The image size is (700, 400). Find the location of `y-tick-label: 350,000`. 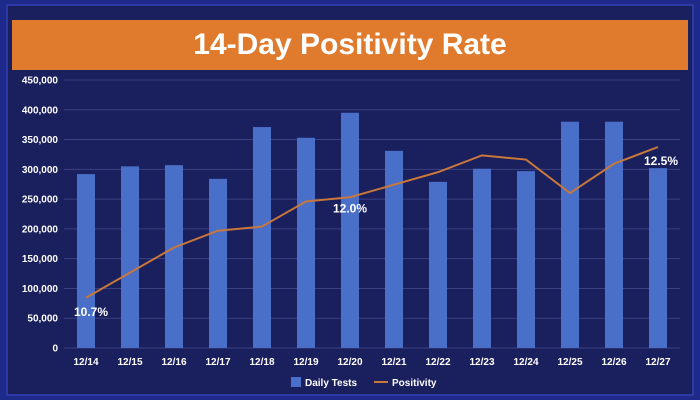

y-tick-label: 350,000 is located at coordinates (40, 140).